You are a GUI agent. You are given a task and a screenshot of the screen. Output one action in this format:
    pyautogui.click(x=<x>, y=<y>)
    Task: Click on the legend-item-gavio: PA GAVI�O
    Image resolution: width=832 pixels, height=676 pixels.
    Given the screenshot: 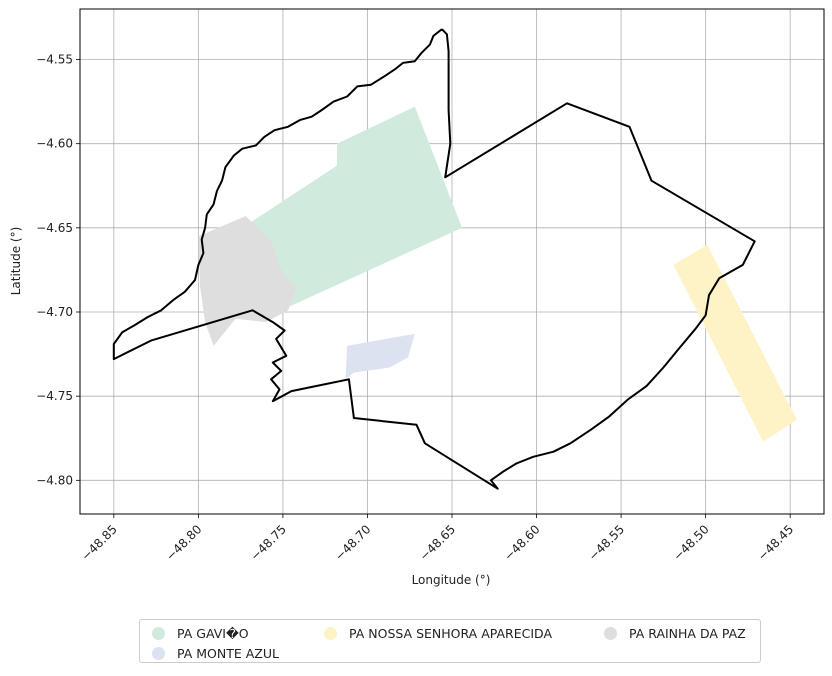 What is the action you would take?
    pyautogui.click(x=200, y=633)
    